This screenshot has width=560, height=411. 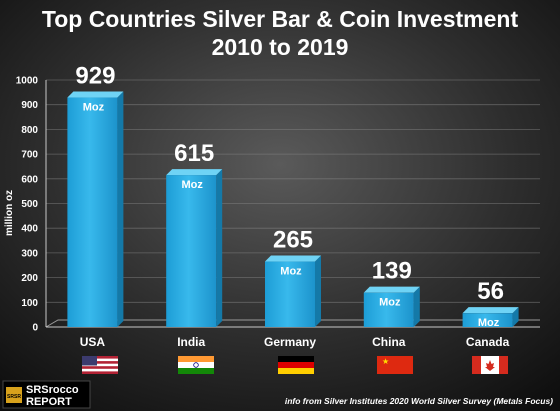 I want to click on us-flag-icon, so click(x=100, y=365).